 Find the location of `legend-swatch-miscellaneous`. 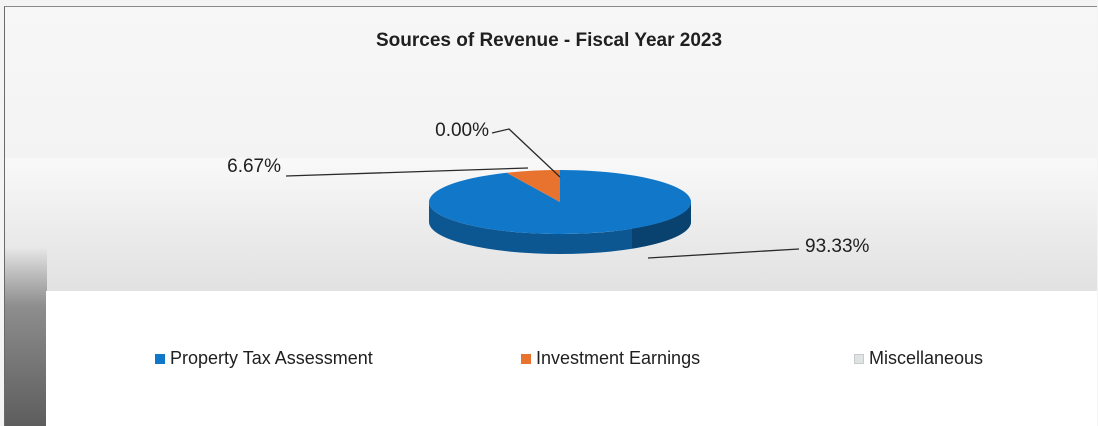

legend-swatch-miscellaneous is located at coordinates (859, 358).